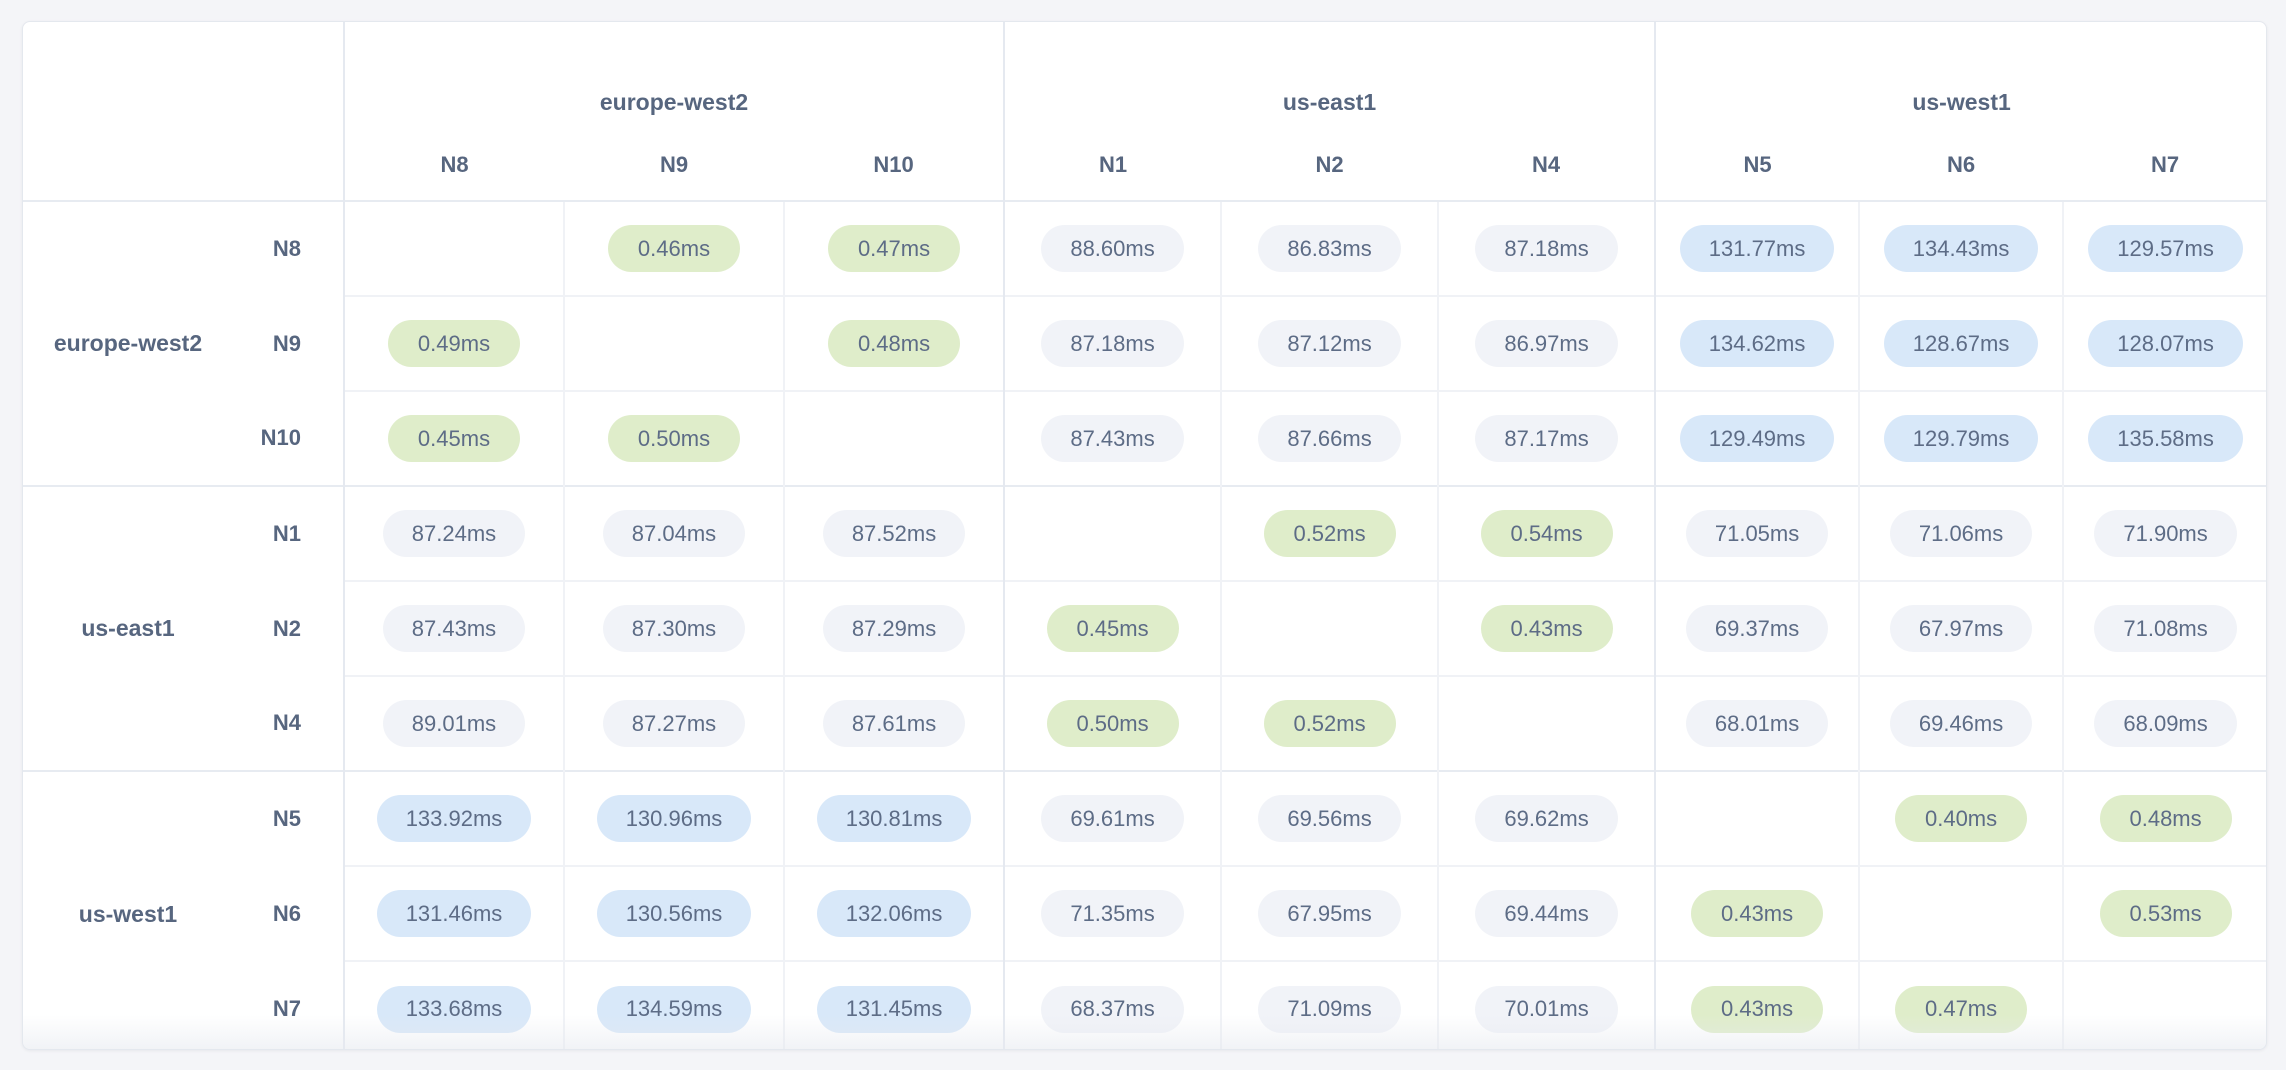  Describe the element at coordinates (1329, 164) in the screenshot. I see `col-node-header: N2` at that location.